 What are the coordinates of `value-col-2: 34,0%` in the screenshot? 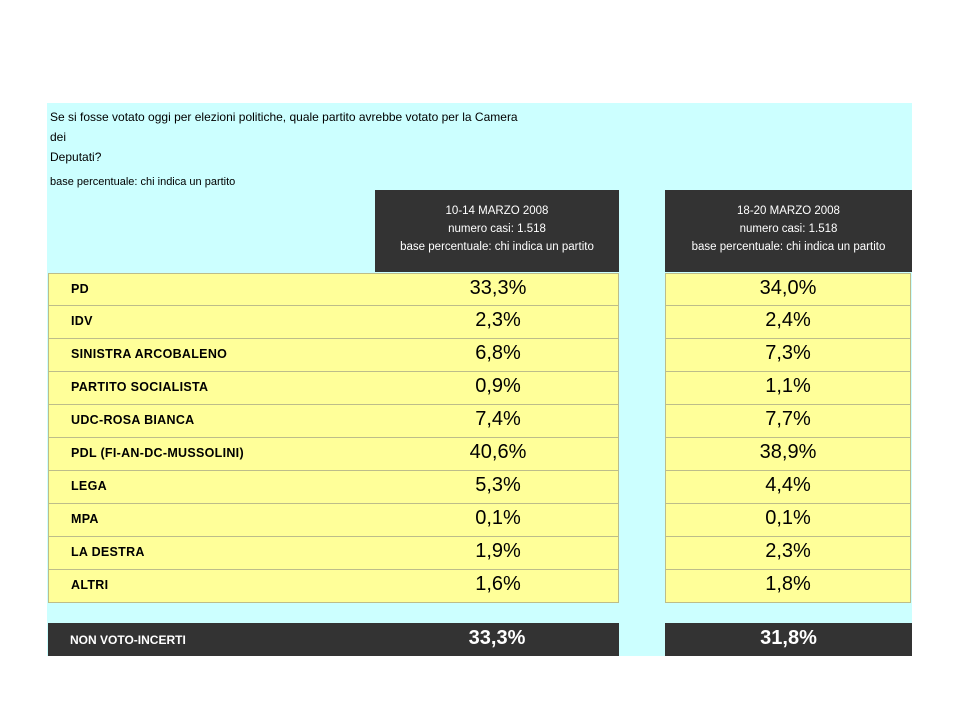 It's located at (788, 288).